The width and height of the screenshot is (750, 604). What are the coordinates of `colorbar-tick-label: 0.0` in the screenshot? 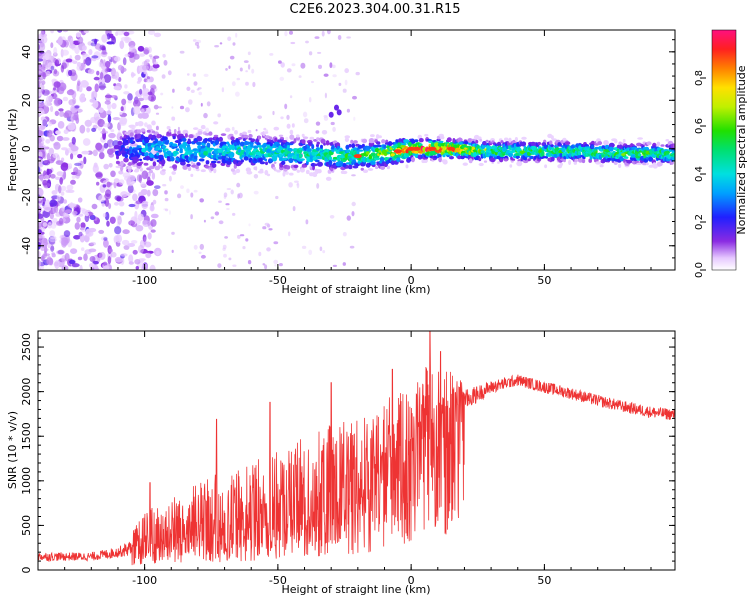 It's located at (699, 270).